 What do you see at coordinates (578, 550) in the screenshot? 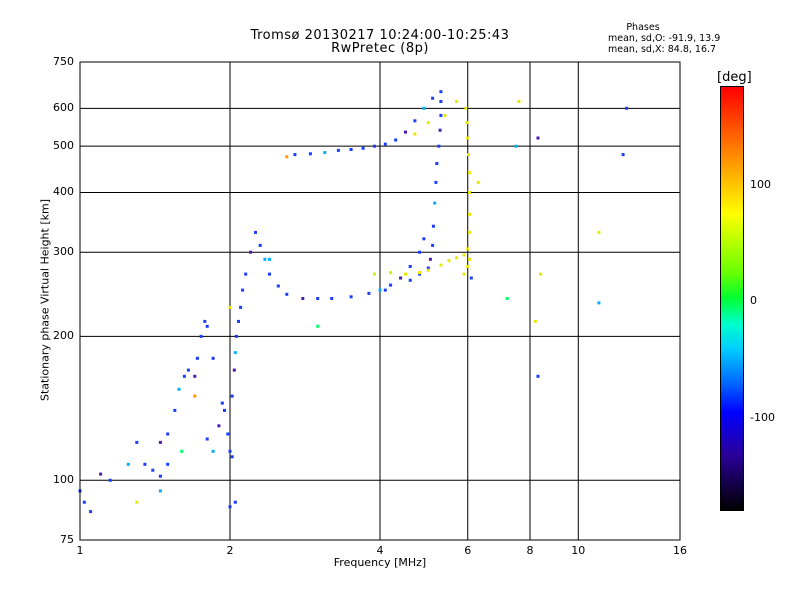
I see `x-tick-label: 10` at bounding box center [578, 550].